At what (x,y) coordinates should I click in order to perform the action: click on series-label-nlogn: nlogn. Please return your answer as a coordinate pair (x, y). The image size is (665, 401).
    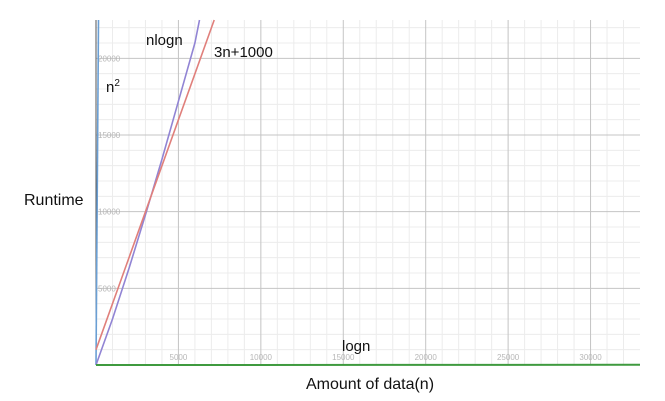
    Looking at the image, I should click on (164, 40).